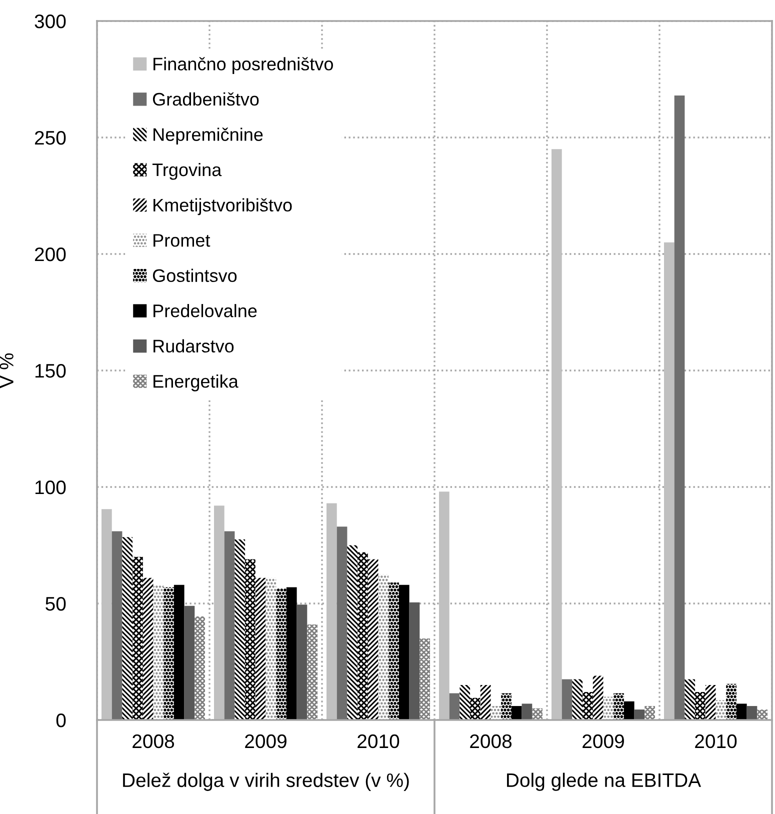 This screenshot has height=814, width=775. Describe the element at coordinates (56, 603) in the screenshot. I see `y-tick-label: 50` at that location.